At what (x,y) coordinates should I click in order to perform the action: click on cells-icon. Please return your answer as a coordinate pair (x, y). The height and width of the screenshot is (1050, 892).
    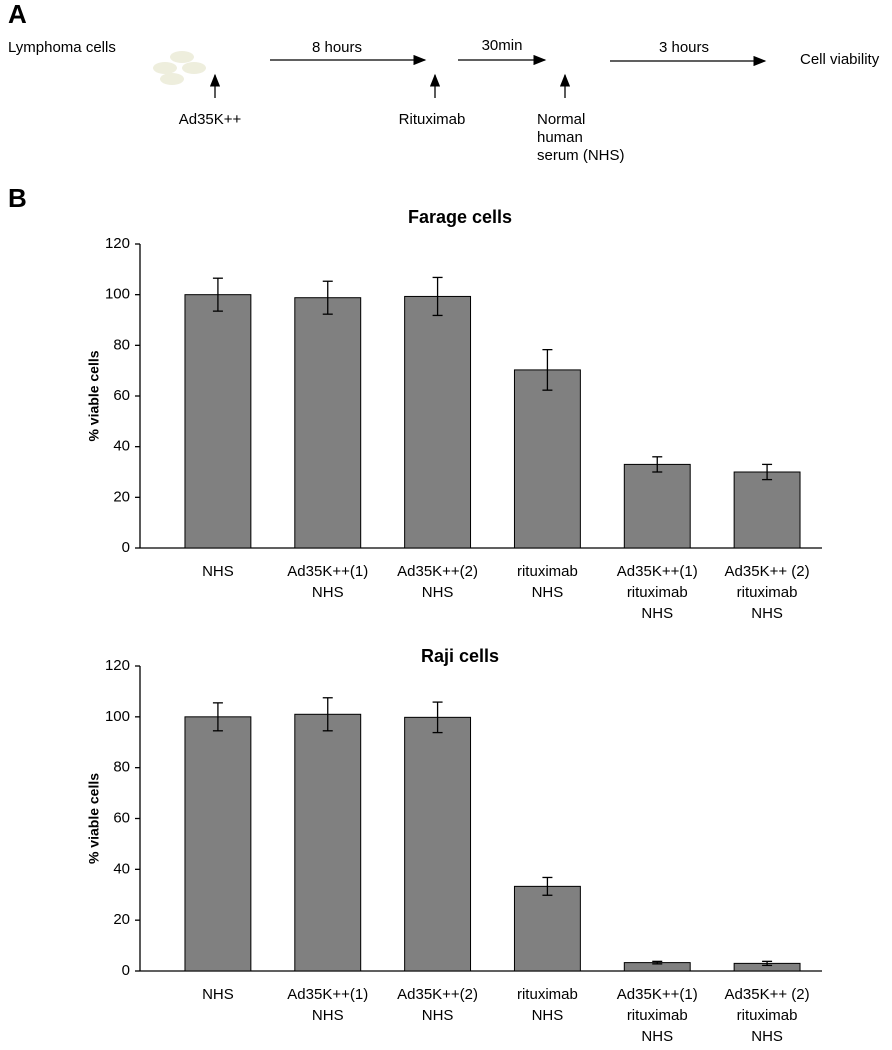
    Looking at the image, I should click on (179, 68).